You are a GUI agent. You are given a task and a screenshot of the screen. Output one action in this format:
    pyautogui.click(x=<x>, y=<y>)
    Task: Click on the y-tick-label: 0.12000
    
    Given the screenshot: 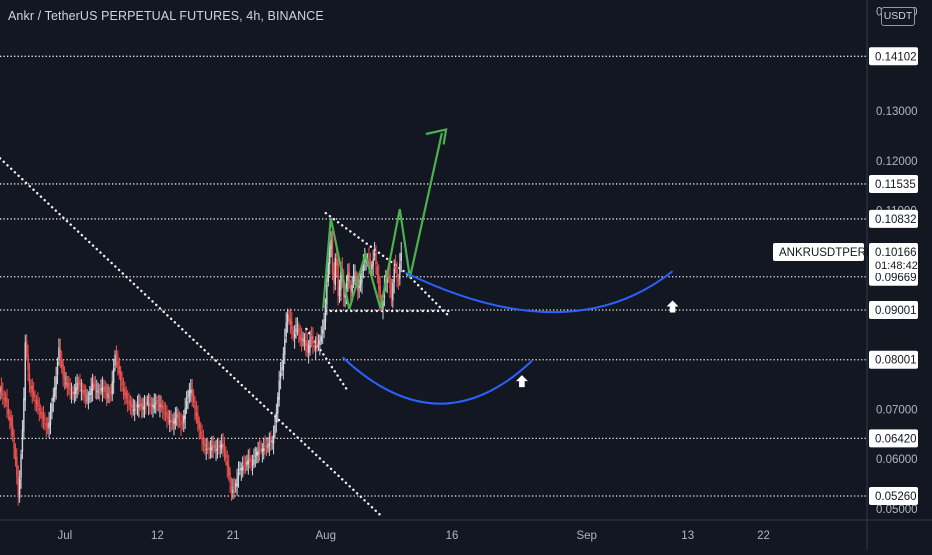 What is the action you would take?
    pyautogui.click(x=897, y=162)
    